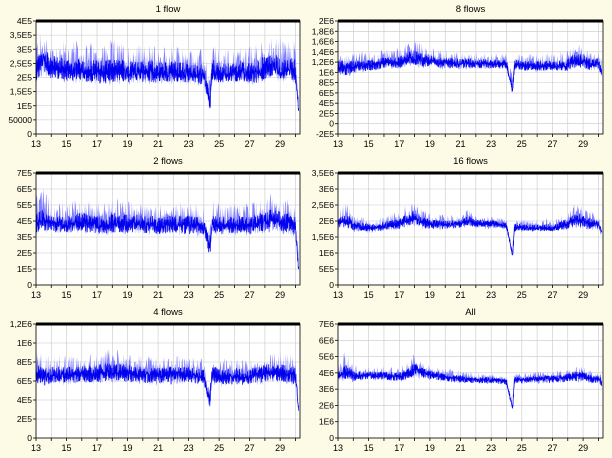 This screenshot has height=458, width=612. I want to click on y-tick-label: 3E5, so click(24, 237).